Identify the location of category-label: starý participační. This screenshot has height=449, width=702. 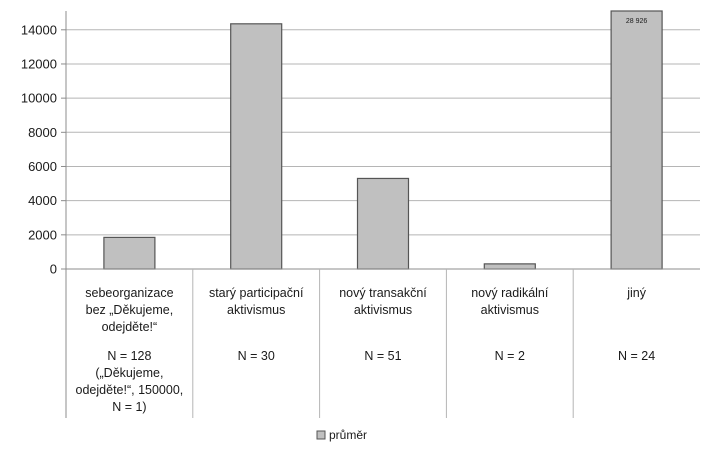
(256, 293).